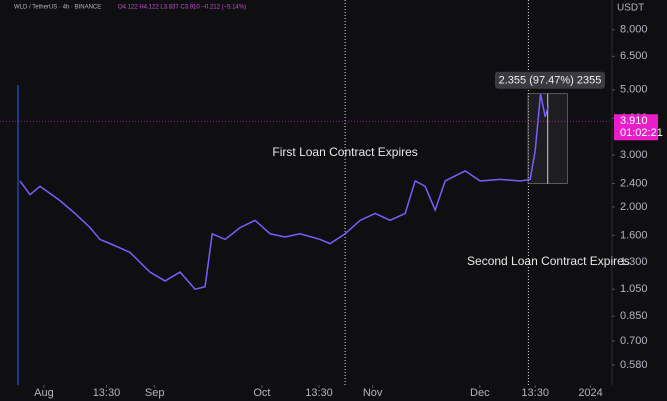  Describe the element at coordinates (634, 56) in the screenshot. I see `y-tick-label: 6.500` at that location.